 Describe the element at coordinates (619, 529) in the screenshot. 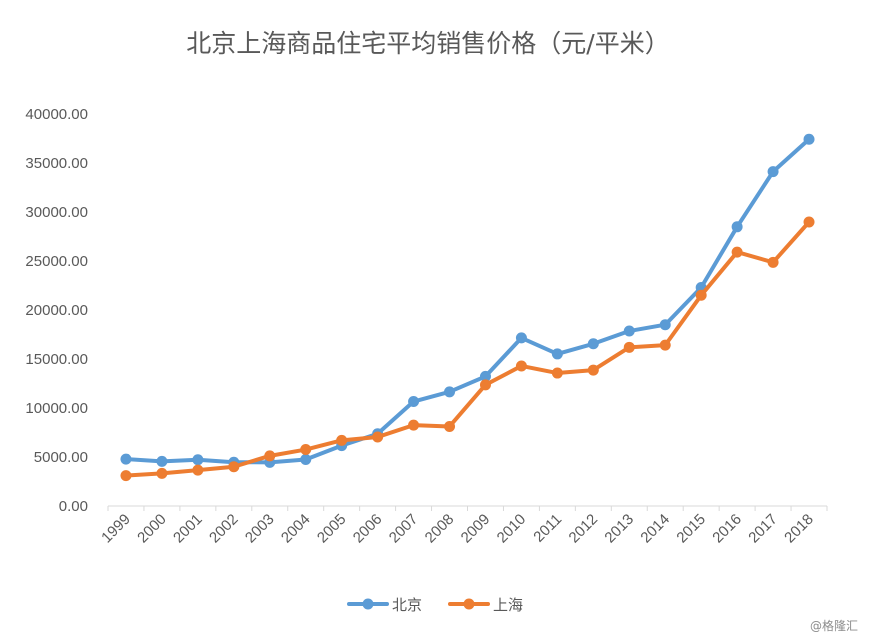

I see `x-tick-label: 2013` at that location.